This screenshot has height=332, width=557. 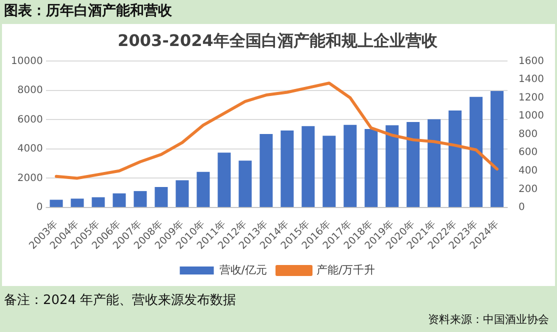 I want to click on y2-tick-label: 0, so click(x=521, y=208).